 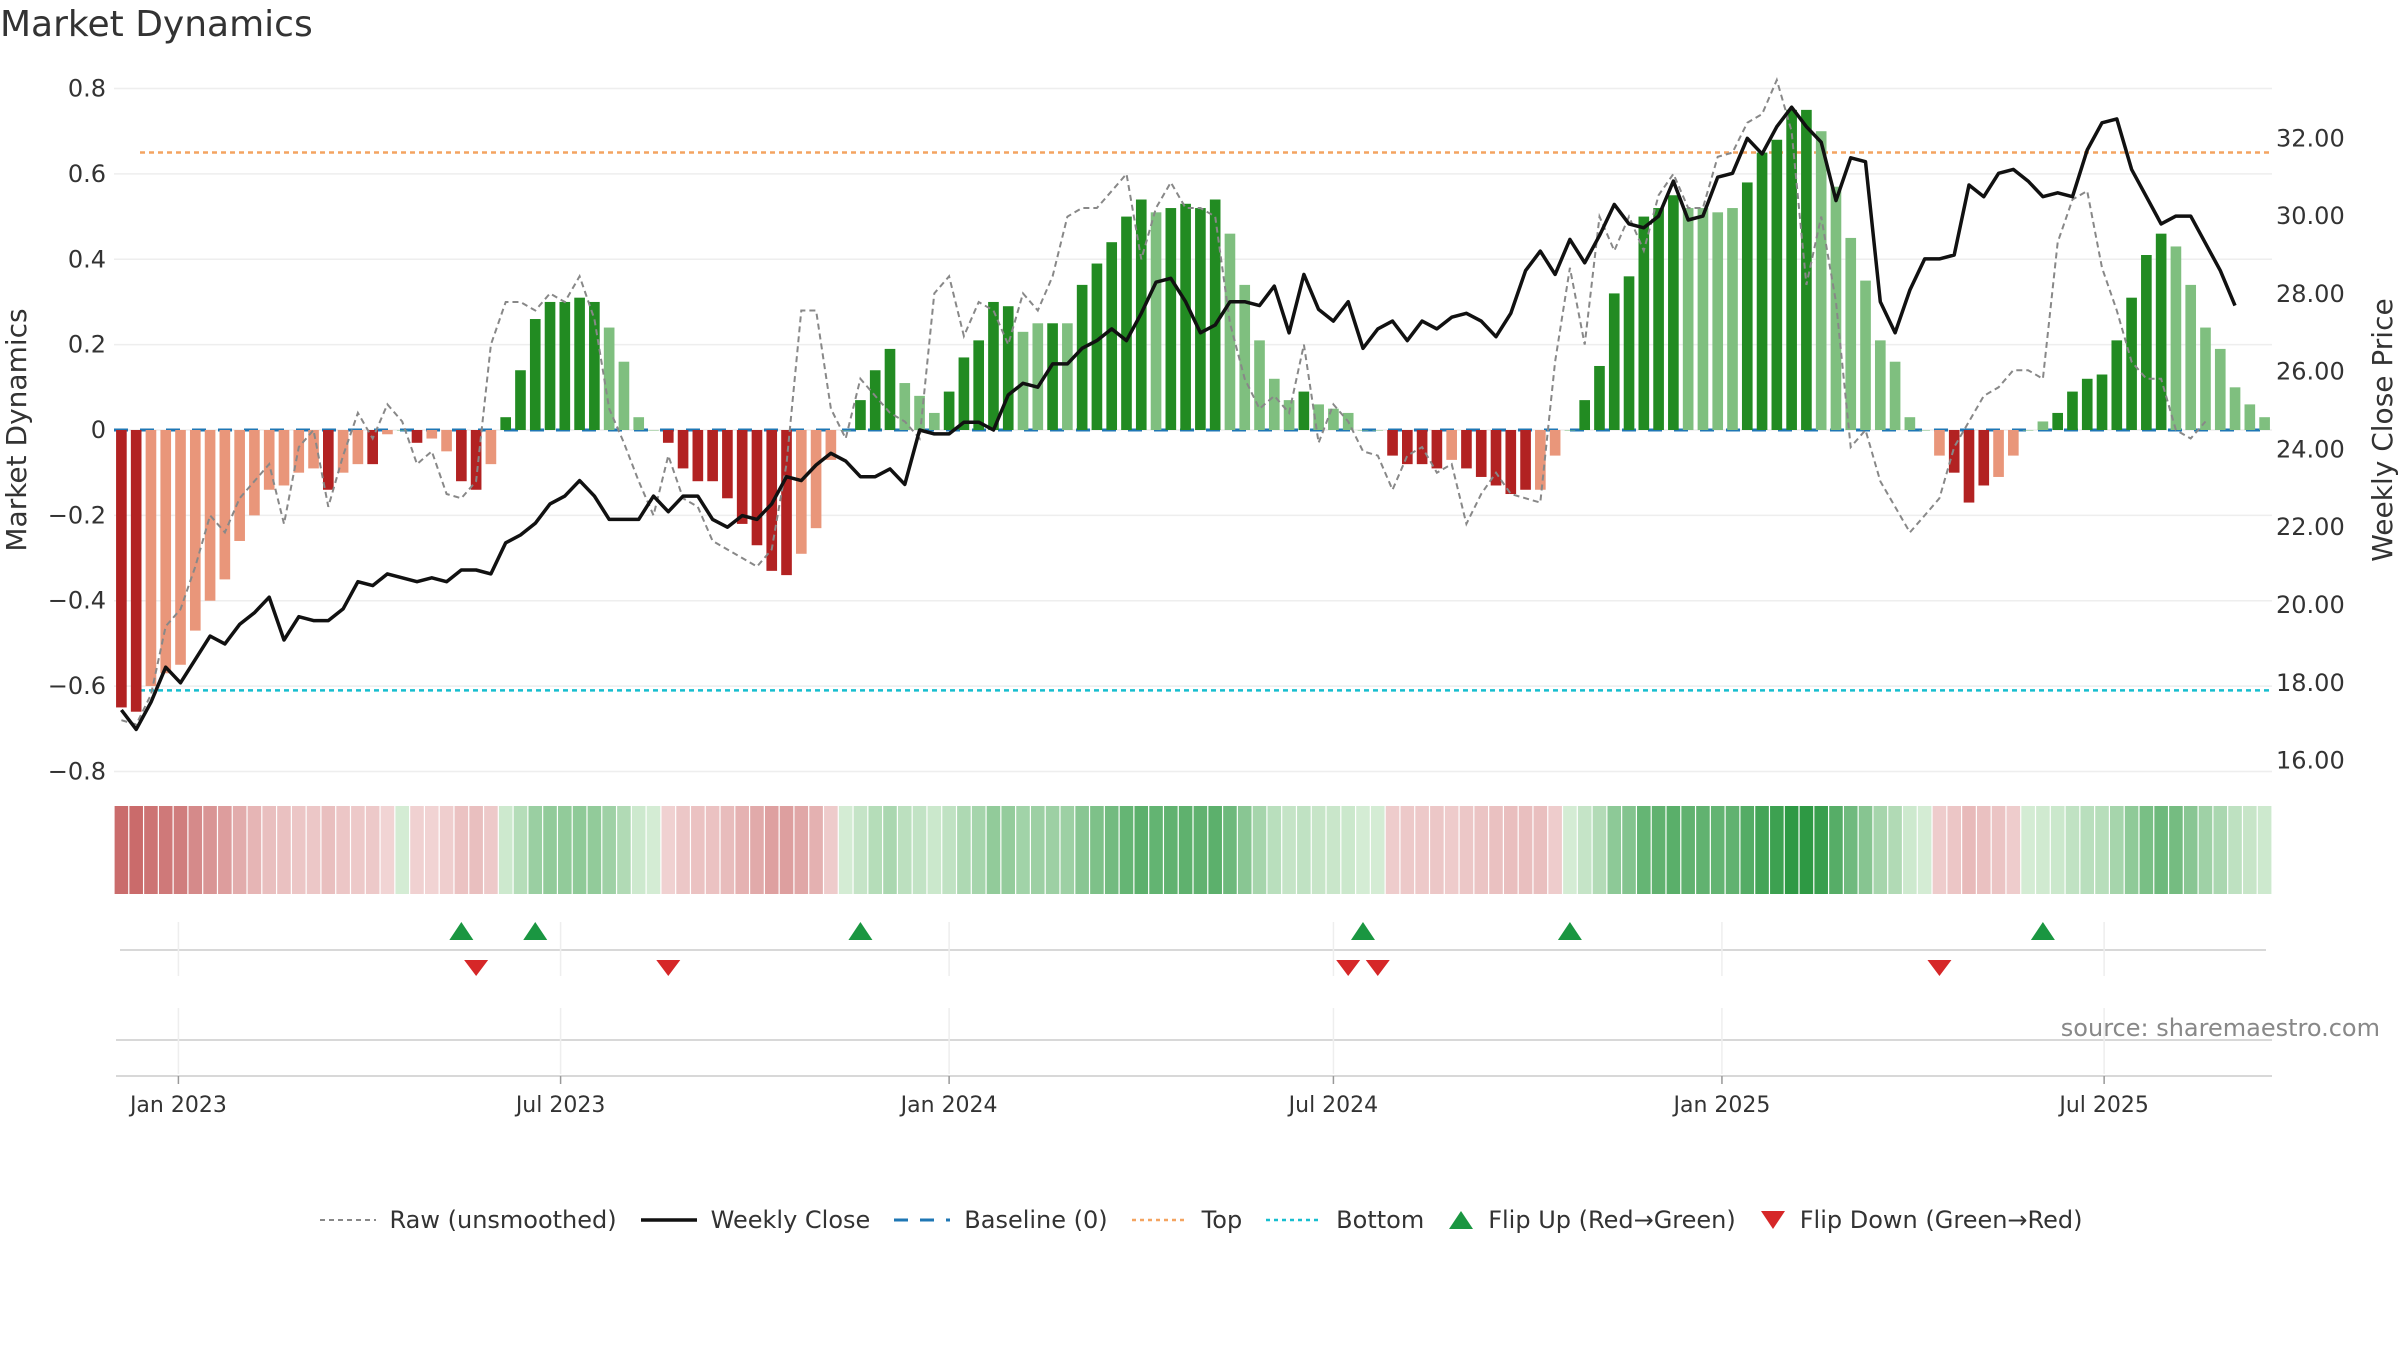 What do you see at coordinates (754, 1220) in the screenshot?
I see `legend-item-close: Weekly Close` at bounding box center [754, 1220].